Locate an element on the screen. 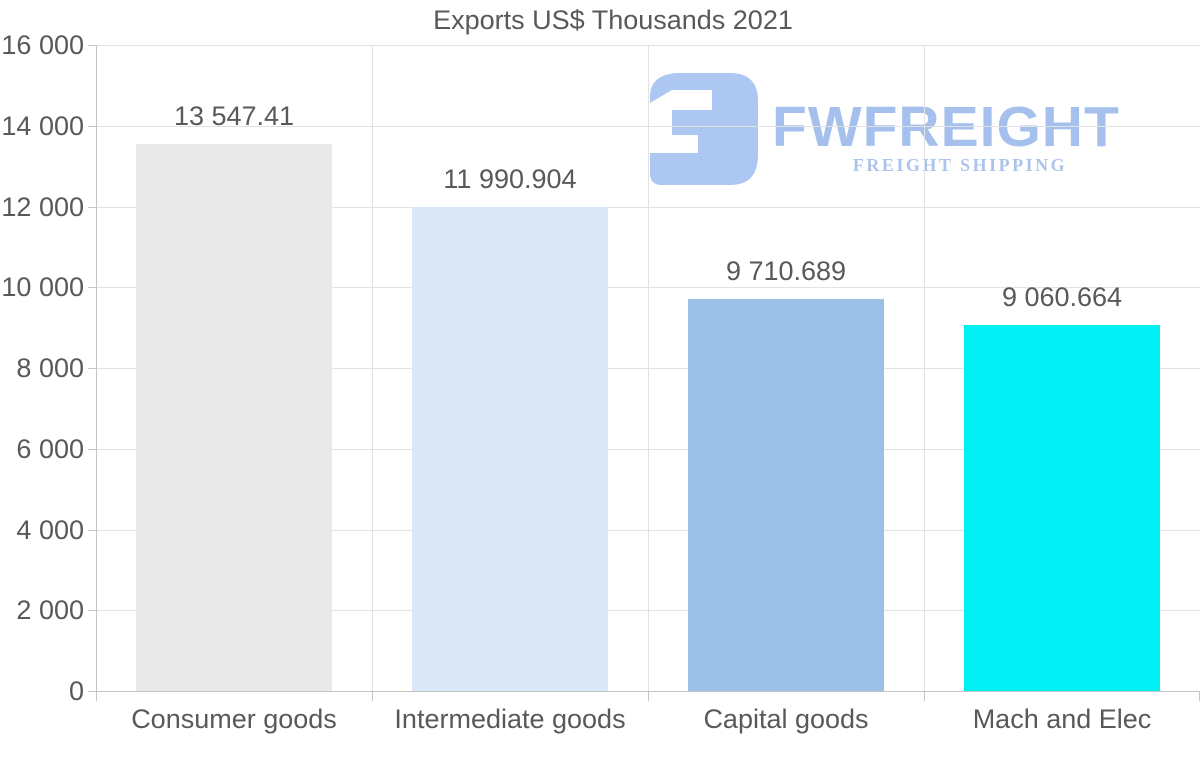  chart-title: Exports US$ Thousands 2021 is located at coordinates (613, 20).